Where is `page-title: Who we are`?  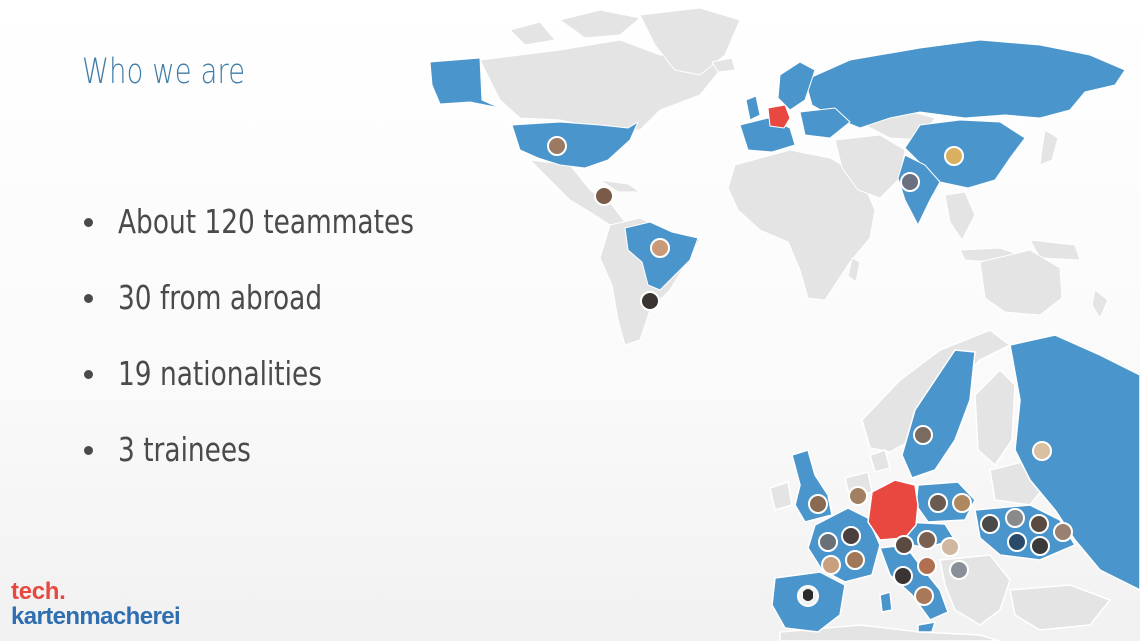
page-title: Who we are is located at coordinates (164, 72).